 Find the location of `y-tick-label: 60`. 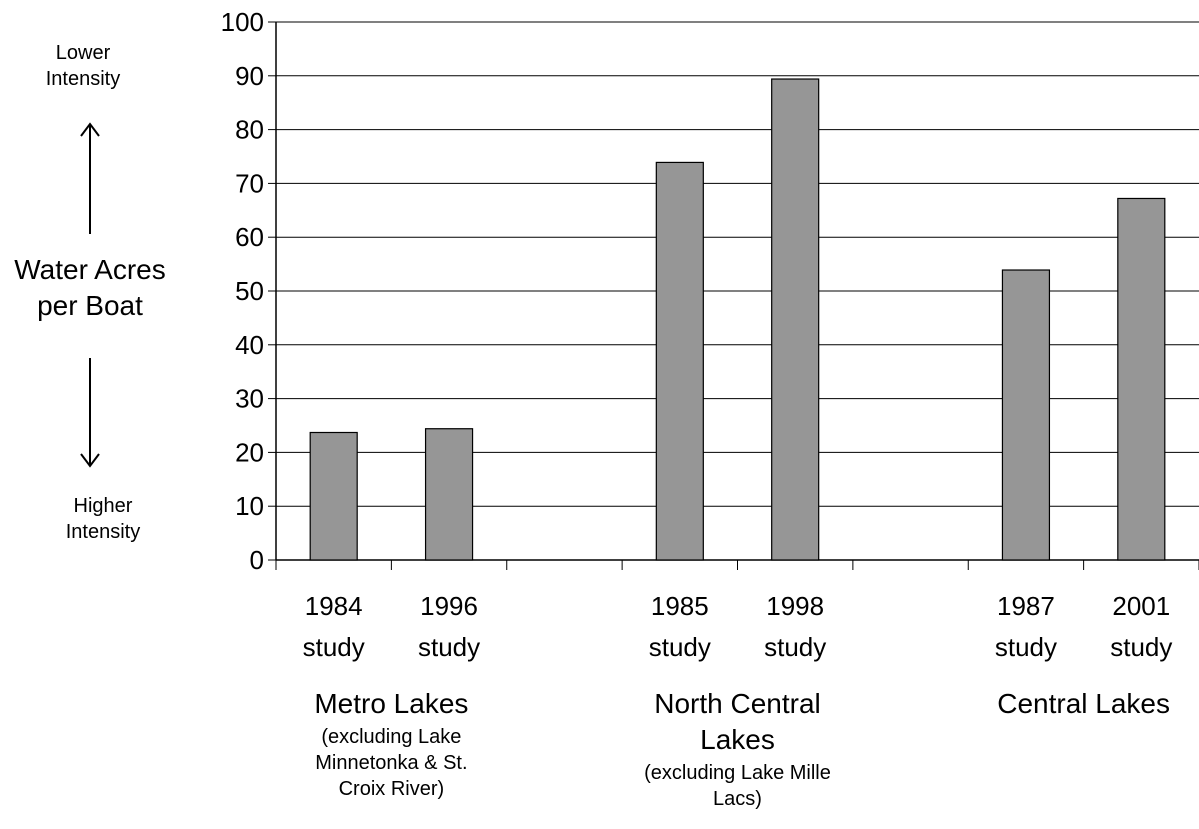

y-tick-label: 60 is located at coordinates (249, 237).